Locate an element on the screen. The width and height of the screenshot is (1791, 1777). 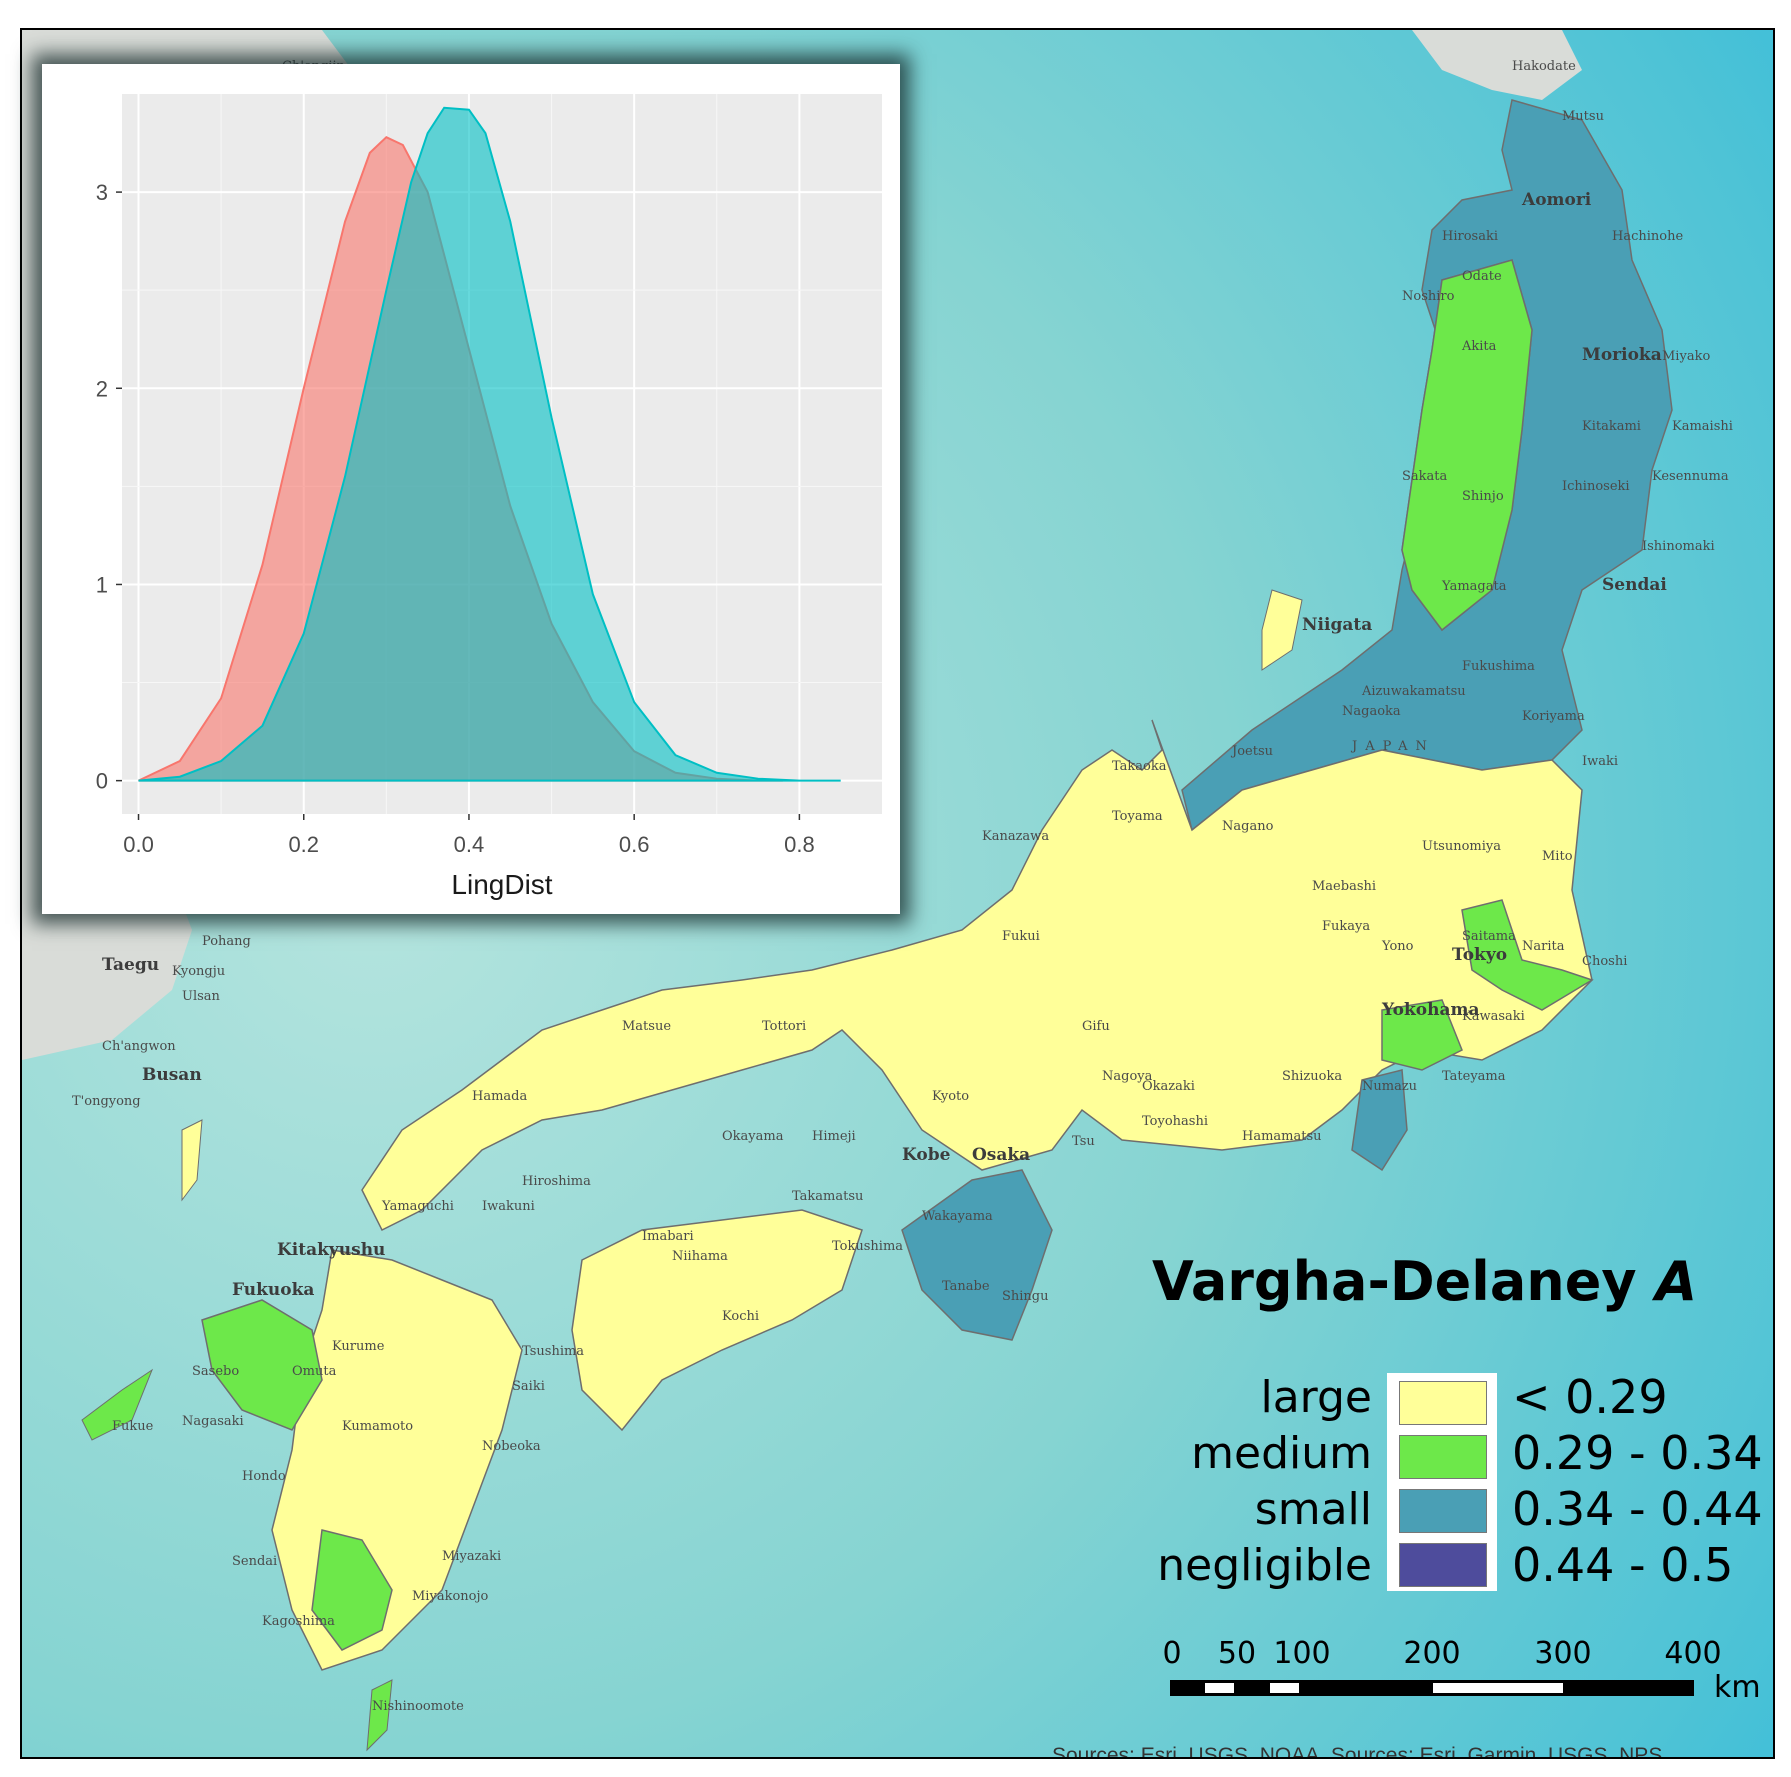
place-label-yamagata: Yamagata is located at coordinates (1474, 586).